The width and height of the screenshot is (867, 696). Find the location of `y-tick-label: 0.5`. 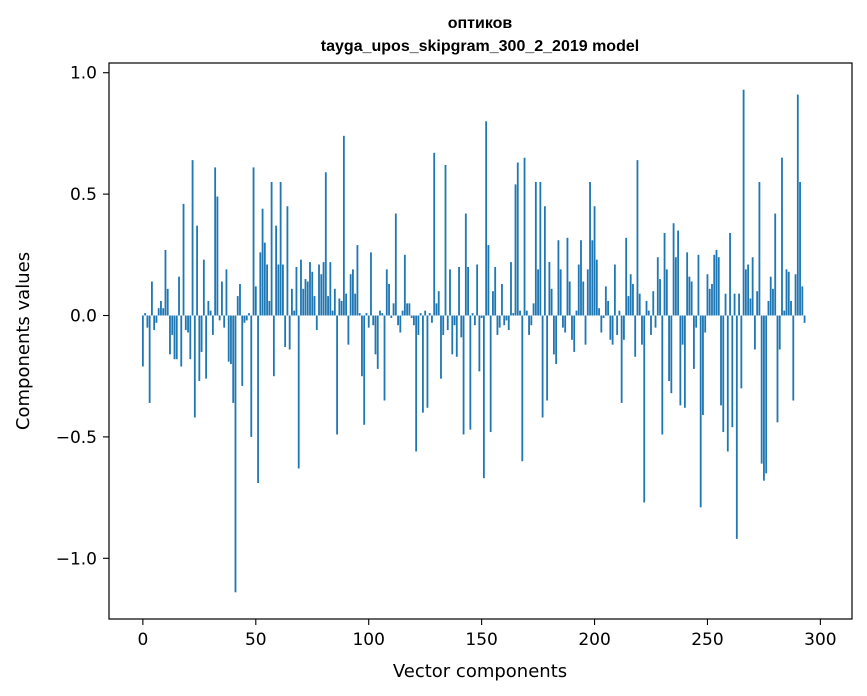

y-tick-label: 0.5 is located at coordinates (83, 195).